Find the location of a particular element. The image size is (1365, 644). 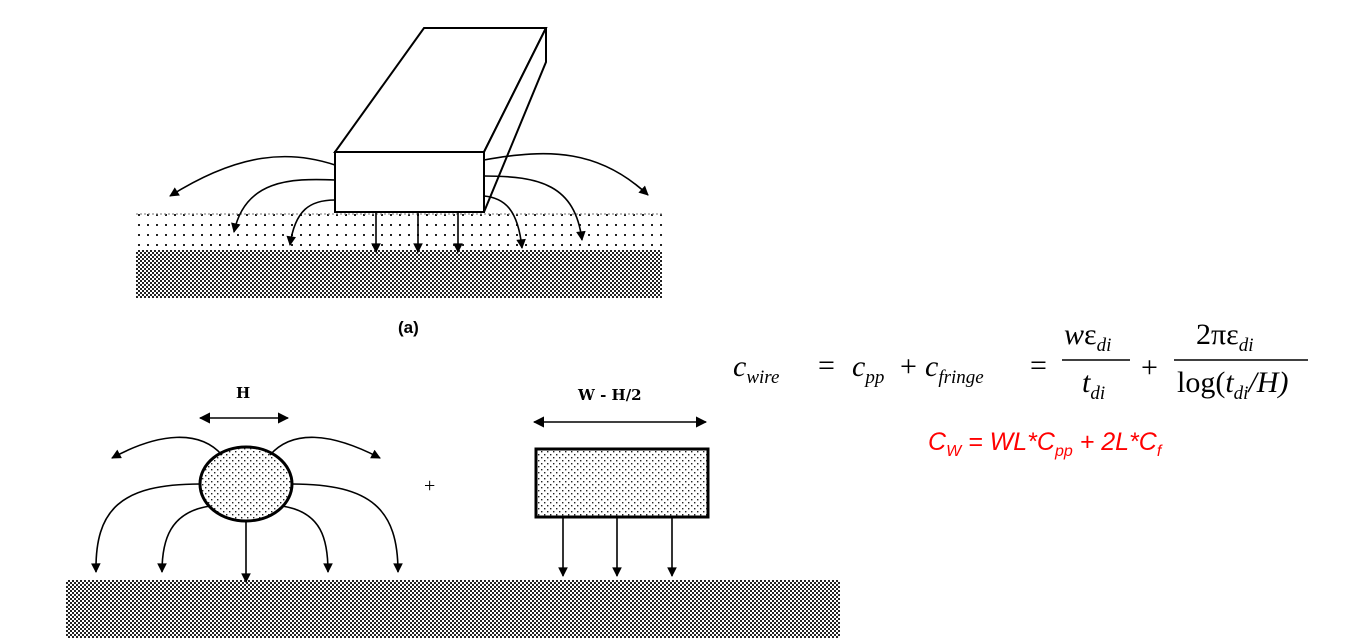

rectangle-field-lines is located at coordinates (617, 547).